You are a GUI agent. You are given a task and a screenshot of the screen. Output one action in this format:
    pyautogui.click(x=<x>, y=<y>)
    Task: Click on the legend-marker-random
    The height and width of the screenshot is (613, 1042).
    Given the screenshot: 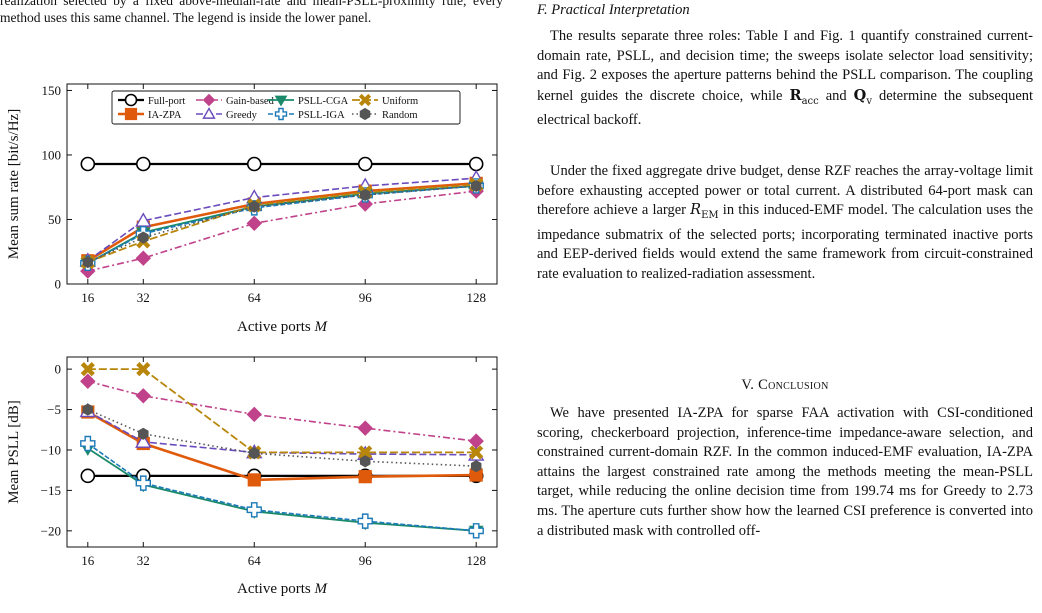 What is the action you would take?
    pyautogui.click(x=365, y=114)
    